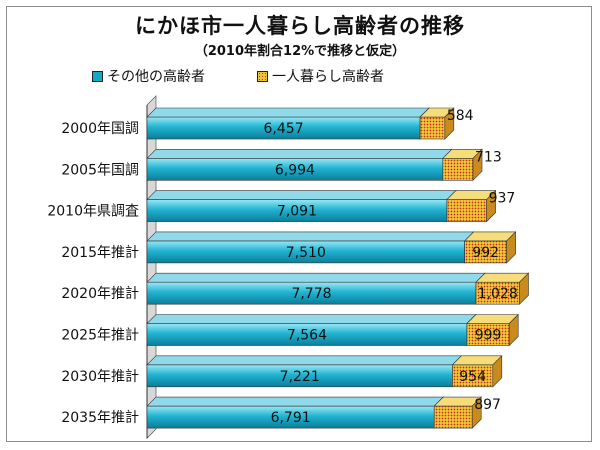 The width and height of the screenshot is (600, 450). What do you see at coordinates (295, 170) in the screenshot?
I see `data-label-other: 6,994` at bounding box center [295, 170].